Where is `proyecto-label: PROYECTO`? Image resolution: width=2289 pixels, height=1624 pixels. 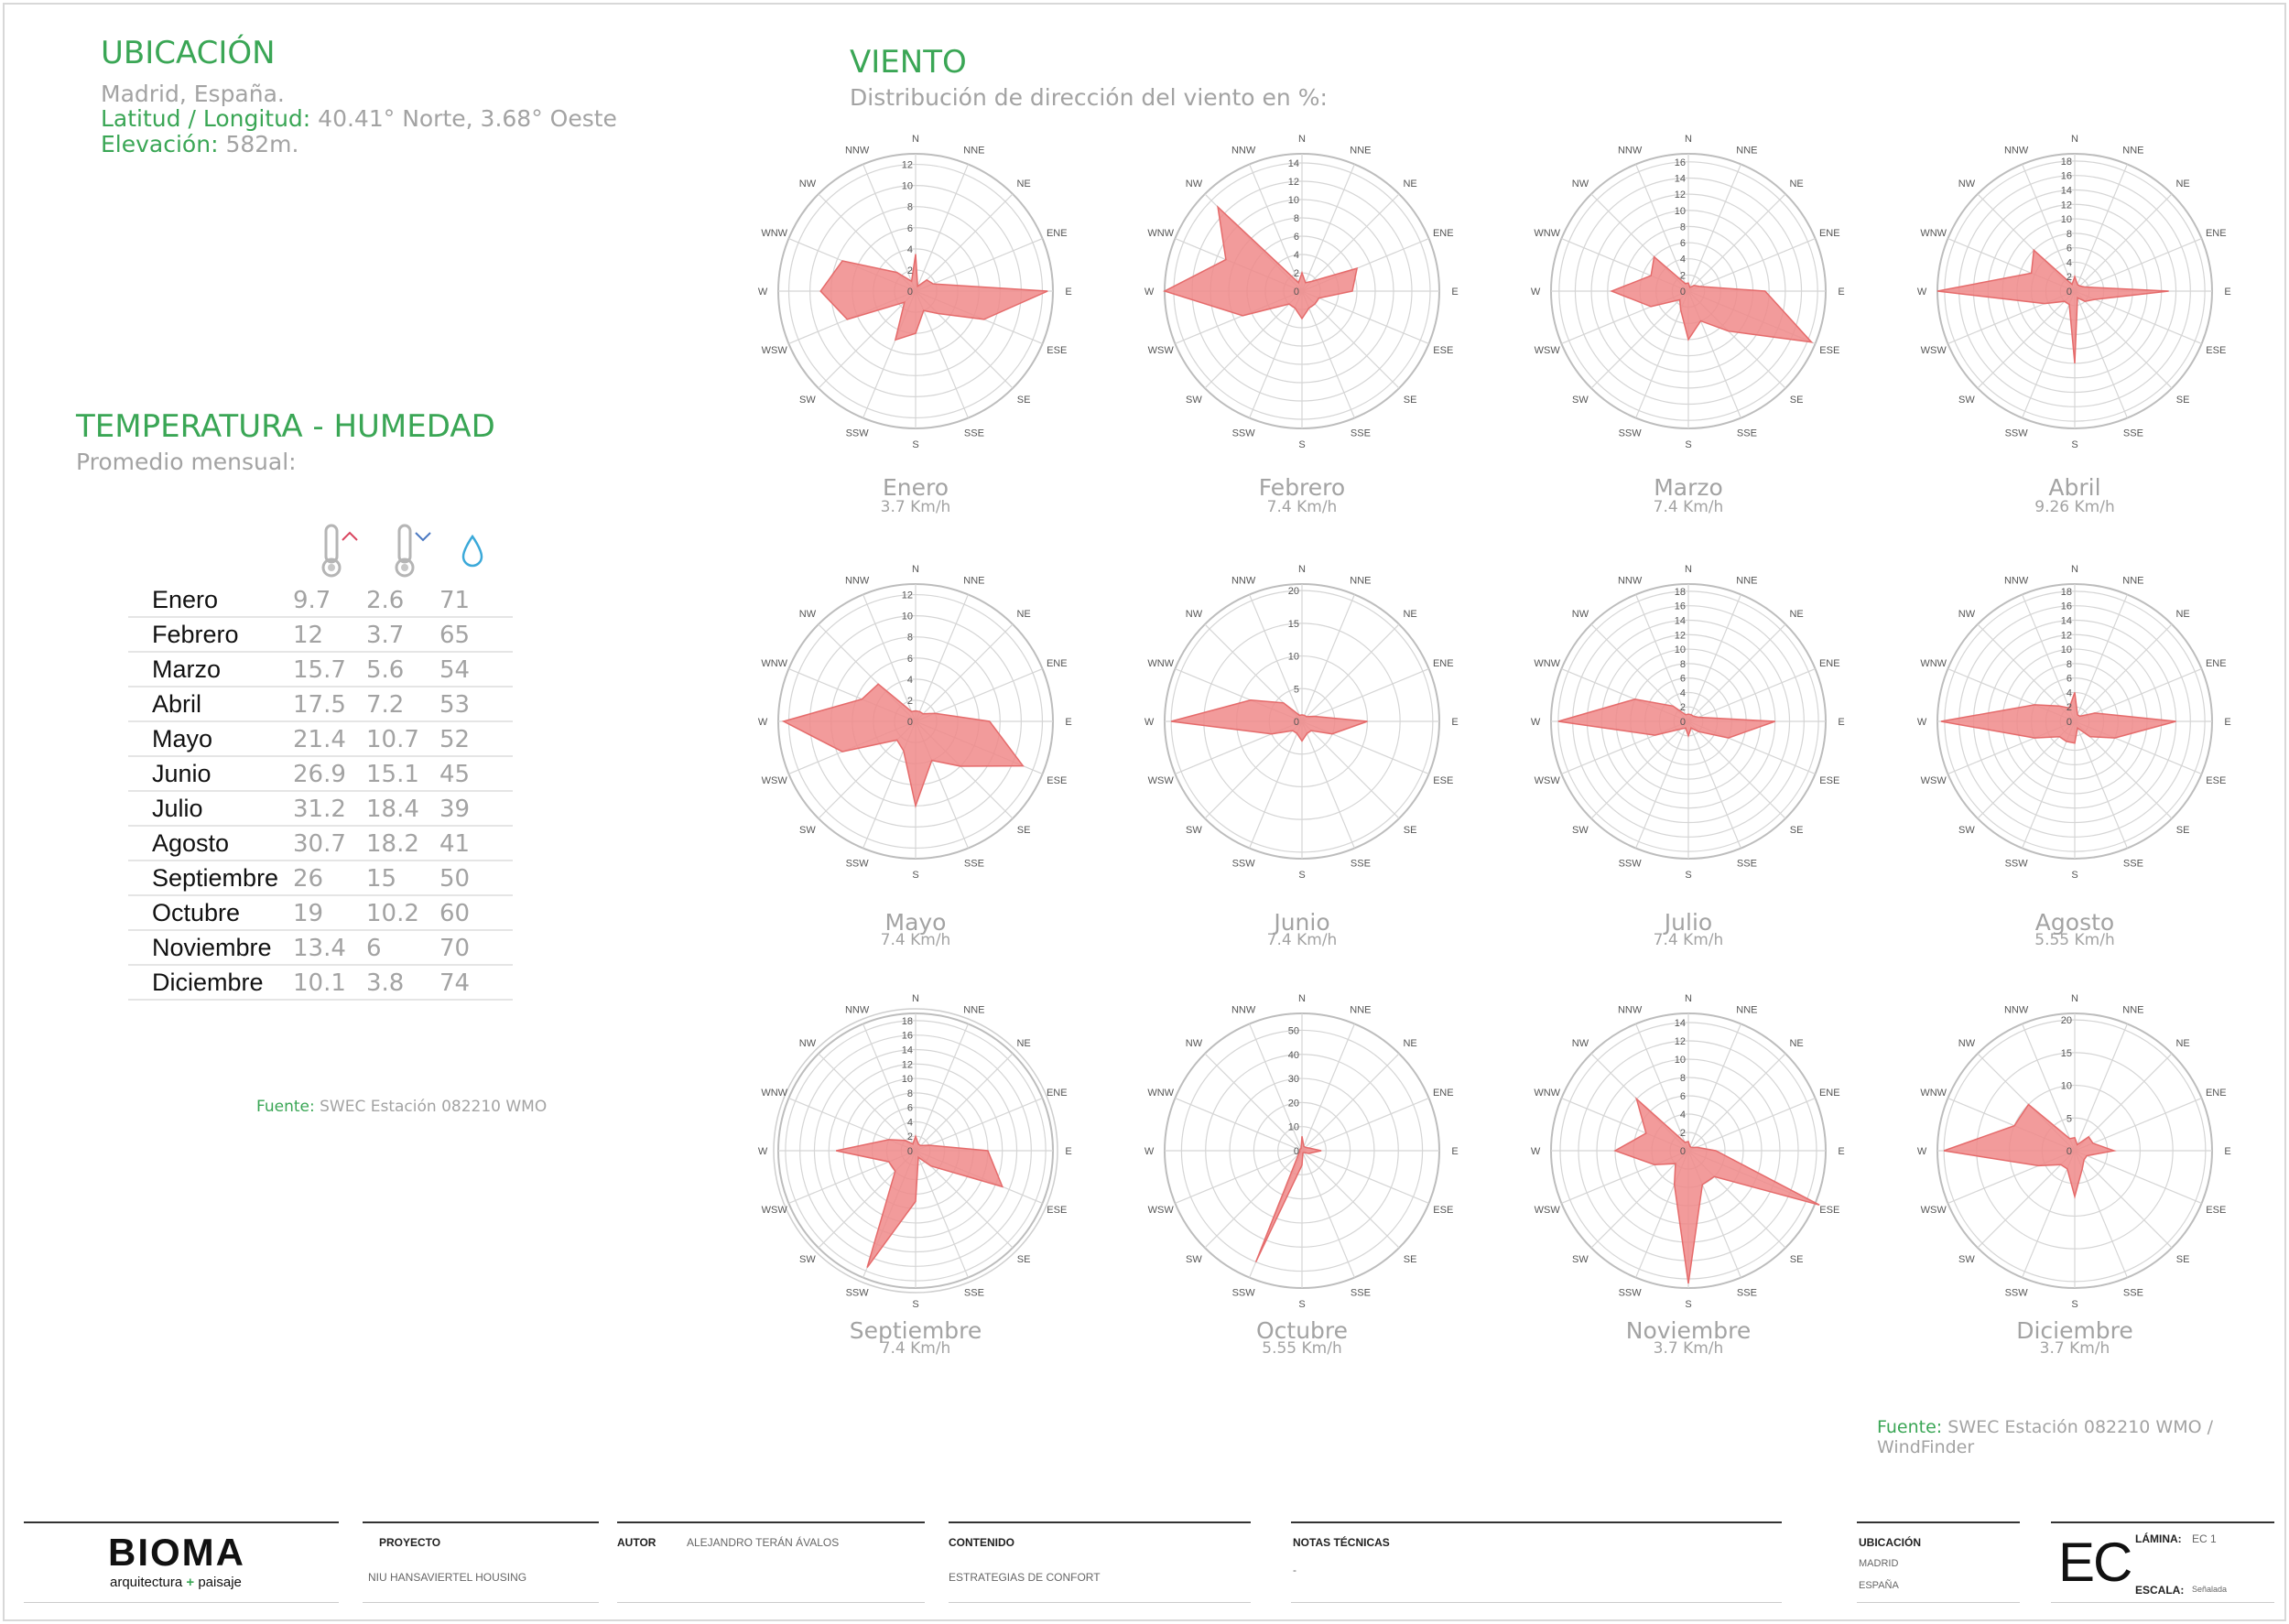
proyecto-label: PROYECTO is located at coordinates (410, 1542).